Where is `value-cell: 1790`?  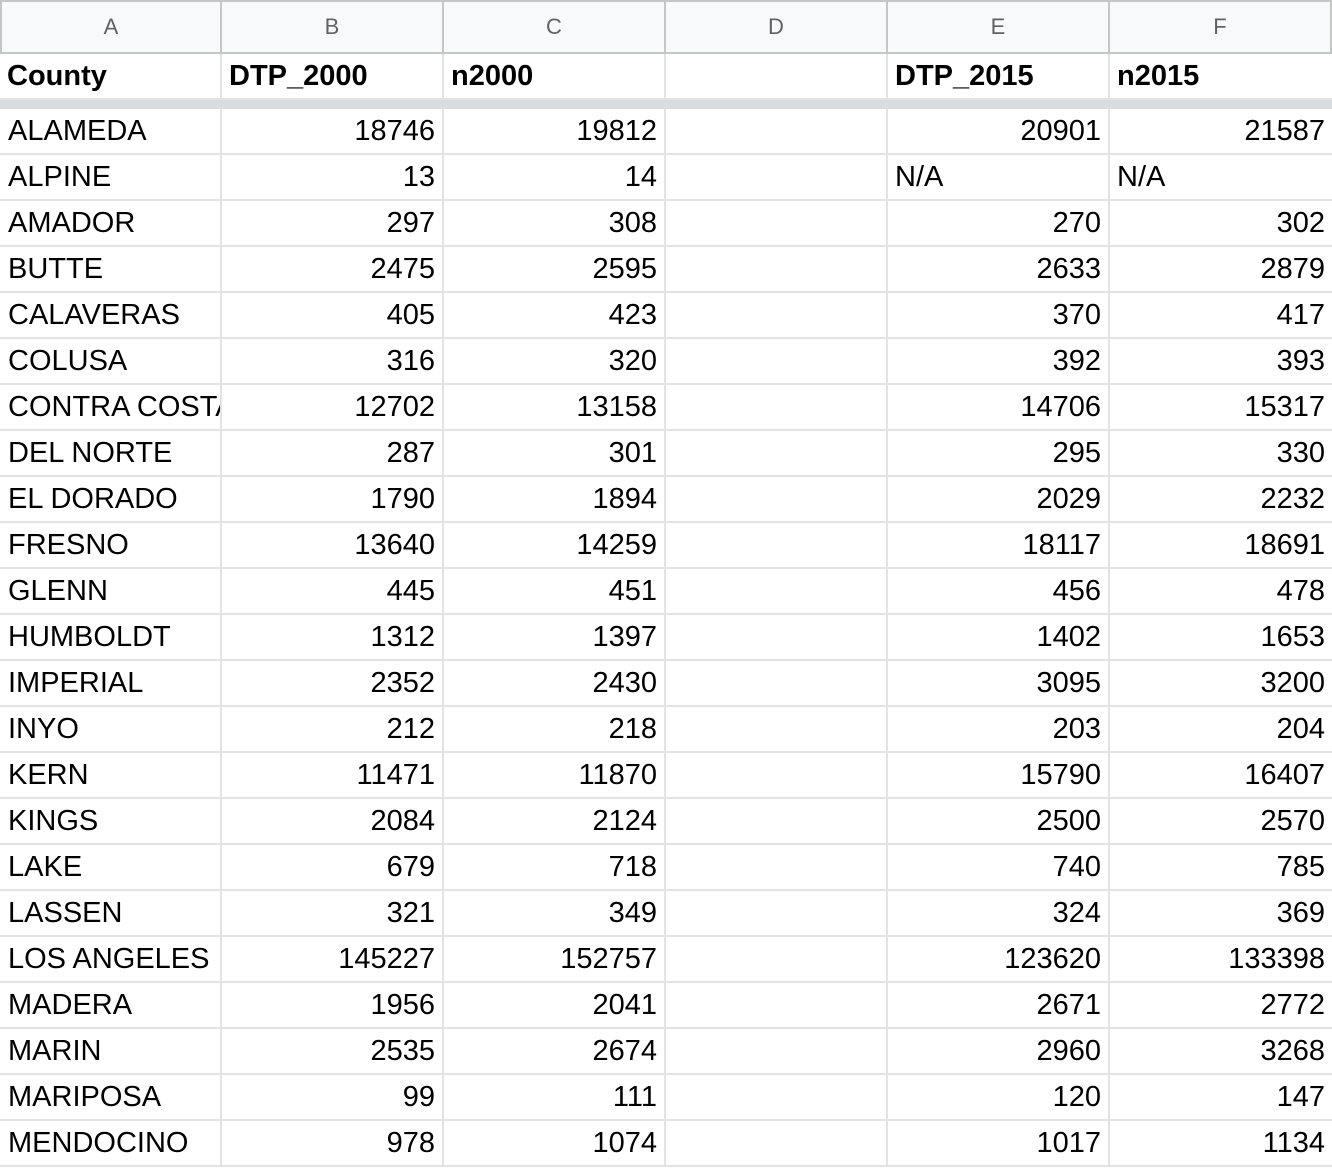 value-cell: 1790 is located at coordinates (333, 500).